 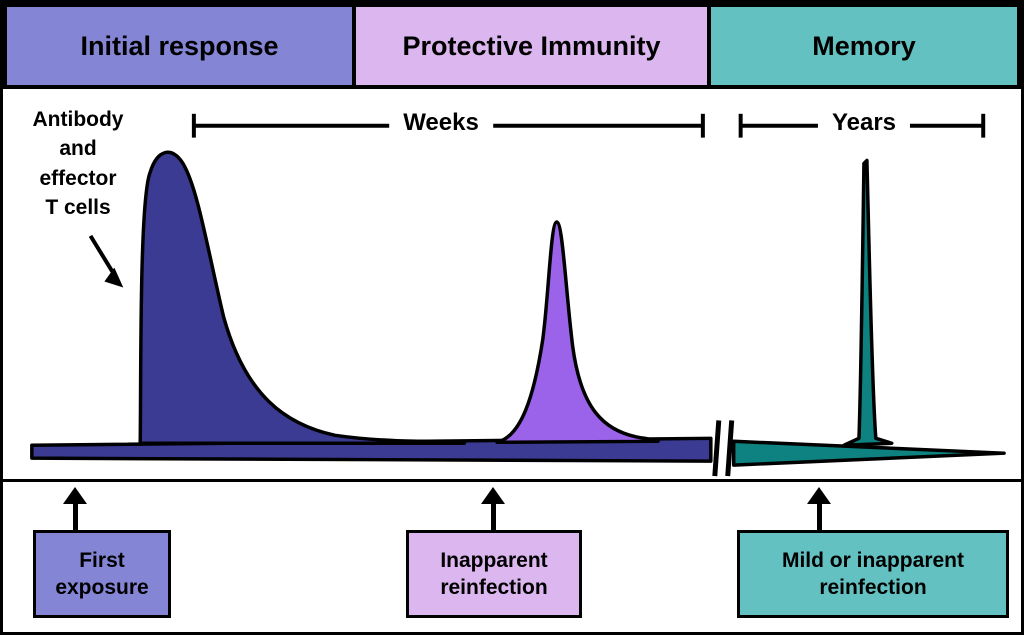 I want to click on phase-memory: Memory, so click(x=866, y=46).